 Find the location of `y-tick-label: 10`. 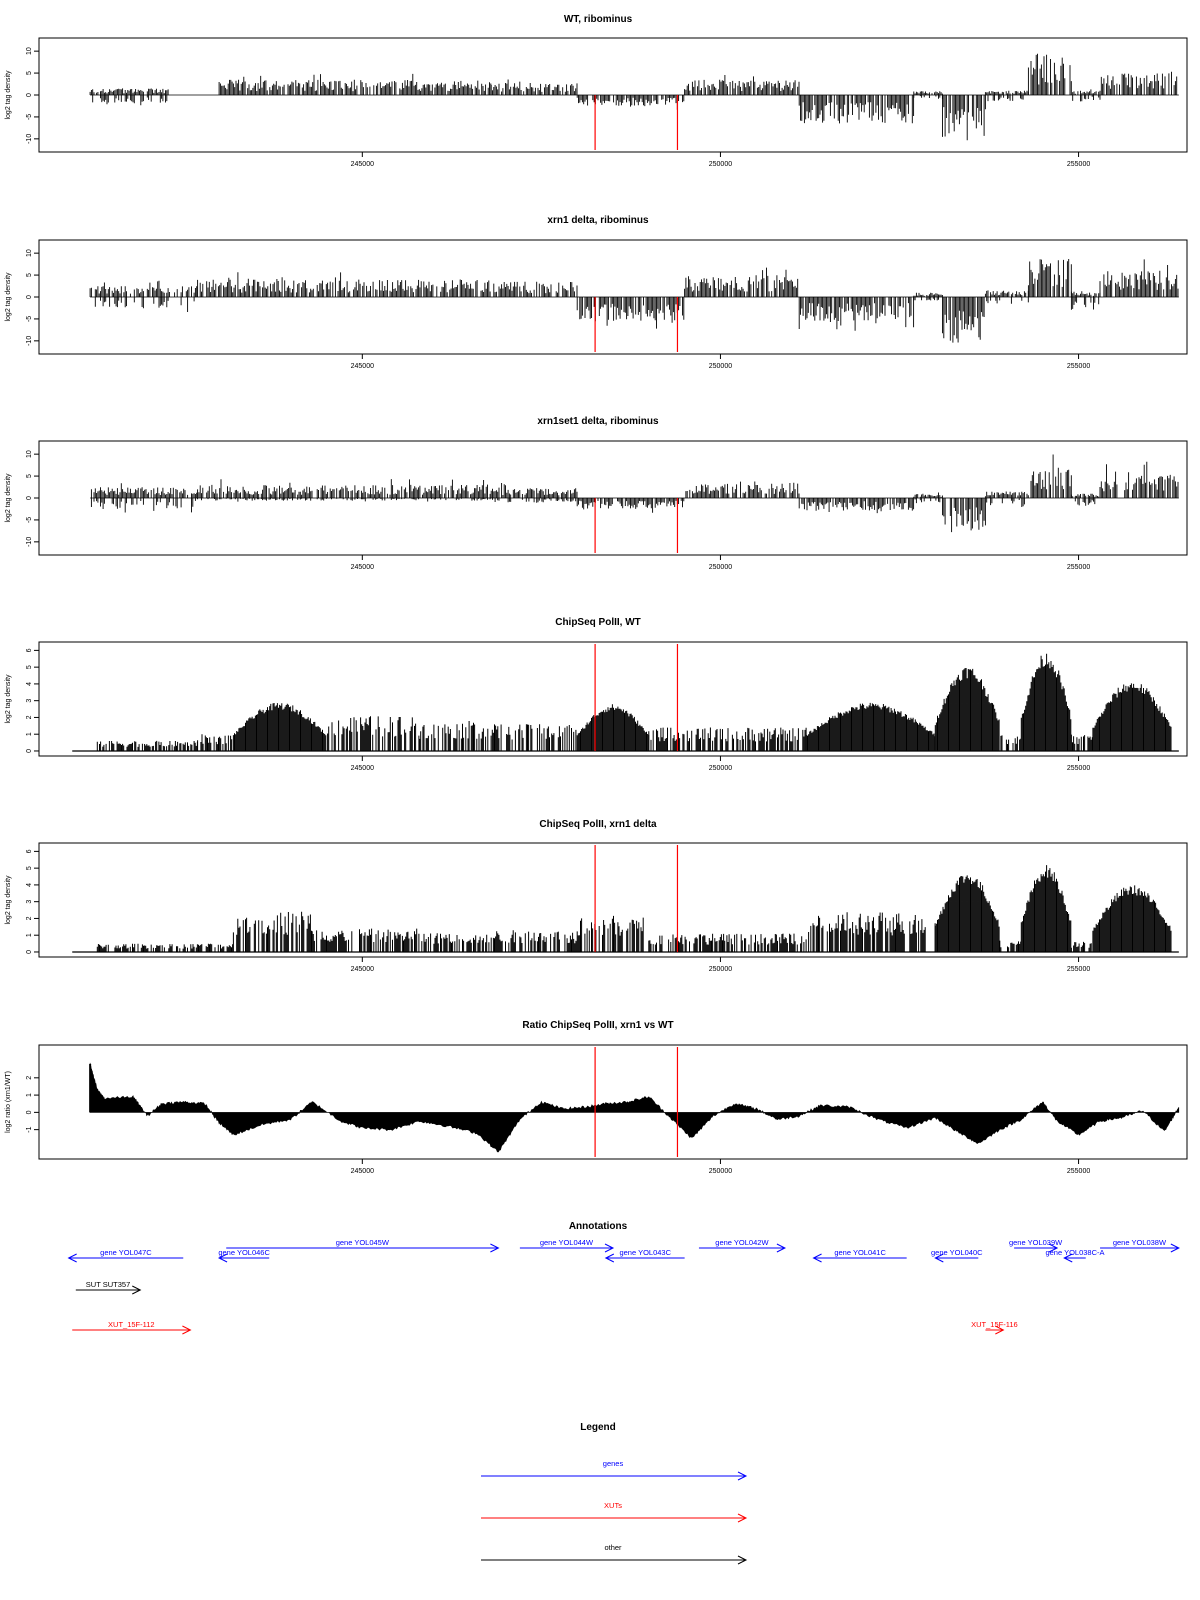

y-tick-label: 10 is located at coordinates (29, 253).